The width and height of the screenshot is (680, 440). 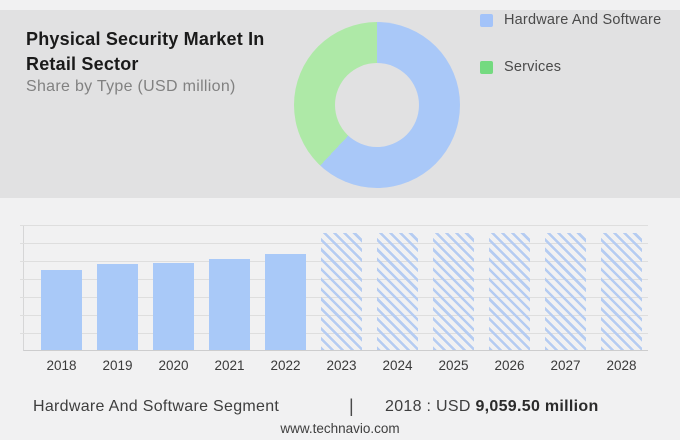 What do you see at coordinates (117, 307) in the screenshot?
I see `bar-2019` at bounding box center [117, 307].